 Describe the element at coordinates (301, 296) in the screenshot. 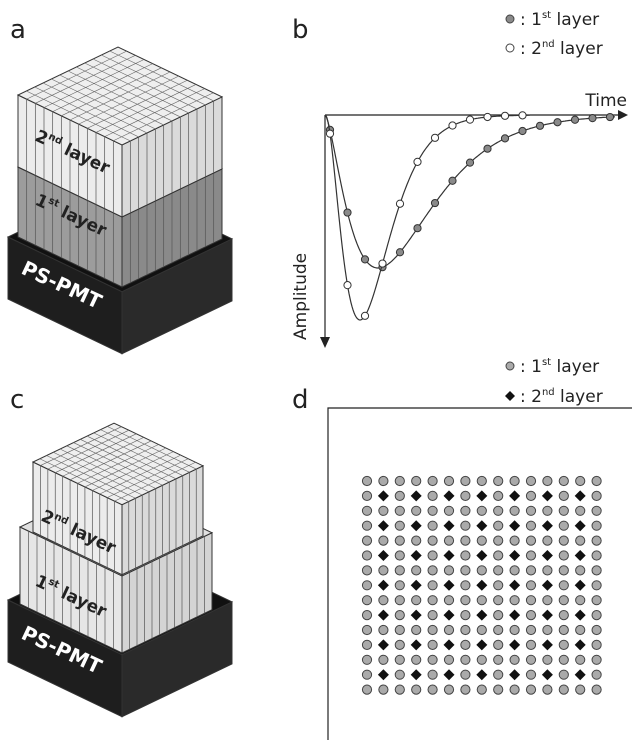

I see `y-axis-label: Amplitude` at that location.